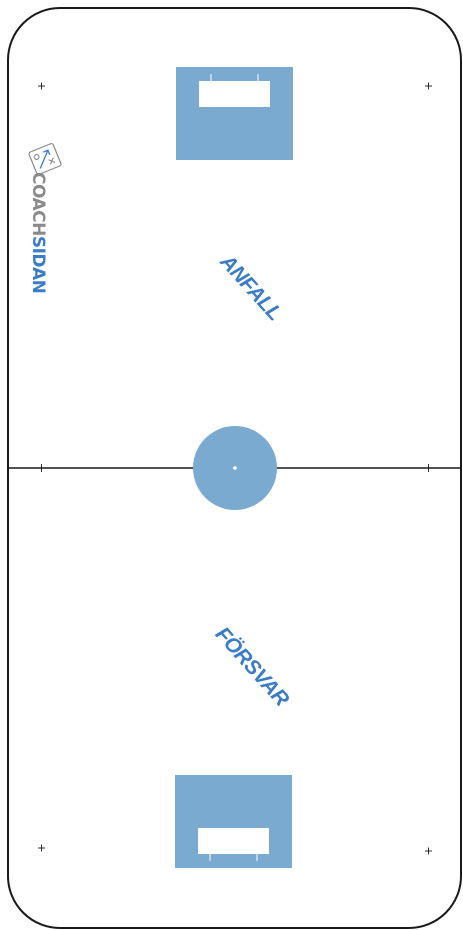 This screenshot has width=463, height=930. What do you see at coordinates (428, 851) in the screenshot?
I see `faceoff-marker-bottom-right` at bounding box center [428, 851].